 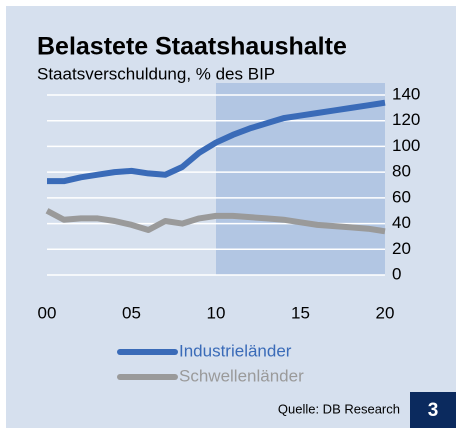 What do you see at coordinates (406, 145) in the screenshot?
I see `y-tick-label: 100` at bounding box center [406, 145].